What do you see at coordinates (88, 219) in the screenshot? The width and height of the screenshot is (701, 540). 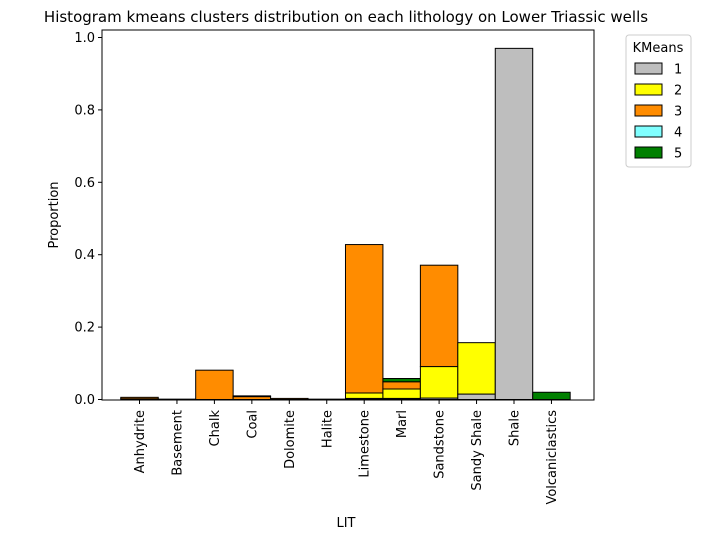 I see `y-axis: 0.0 0.2 0.4 0.6 0.8 1.0` at bounding box center [88, 219].